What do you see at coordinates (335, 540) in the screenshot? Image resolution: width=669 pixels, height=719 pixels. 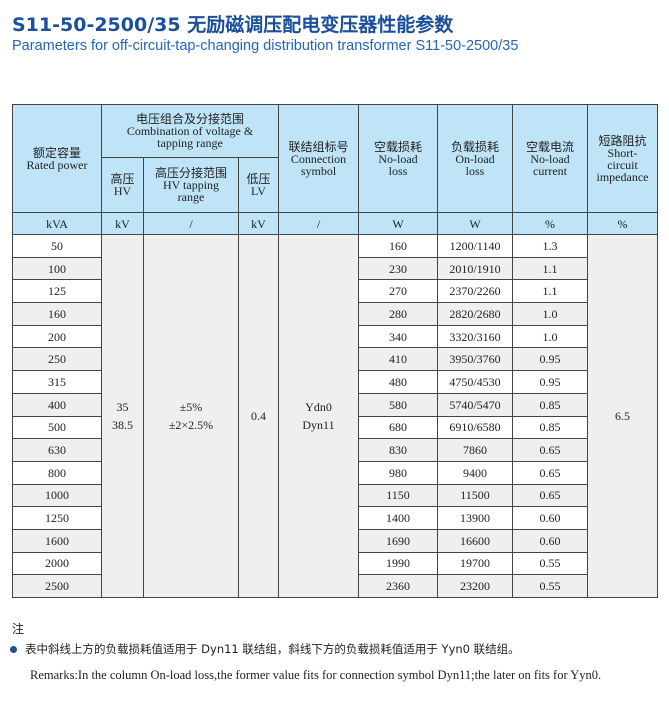 I see `table-row: 1600 1690 16600 0.60` at bounding box center [335, 540].